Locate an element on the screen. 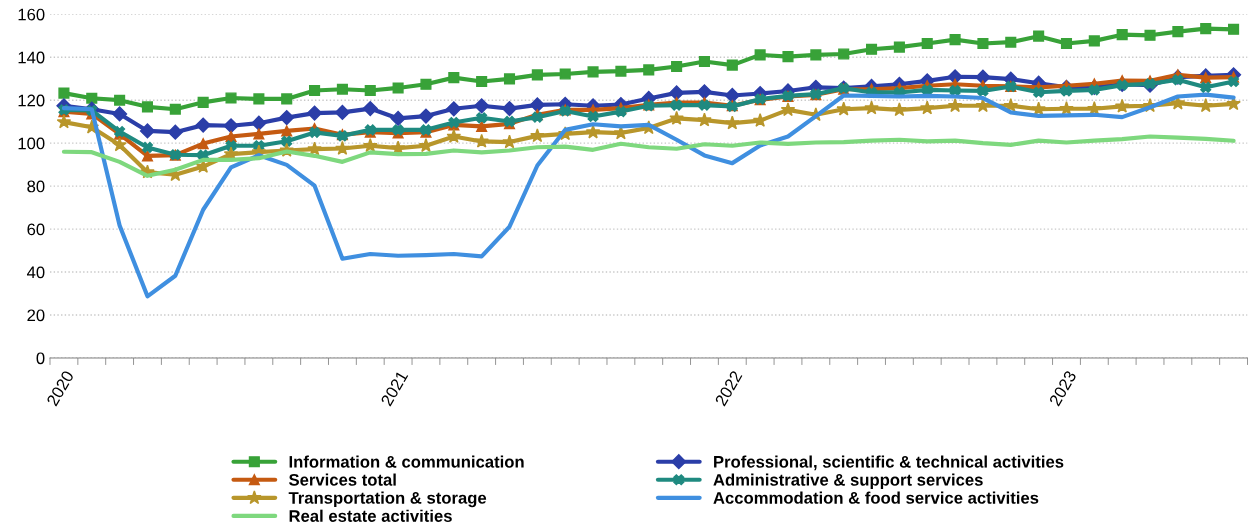  legend-label: Accommodation & food service activities is located at coordinates (876, 497).